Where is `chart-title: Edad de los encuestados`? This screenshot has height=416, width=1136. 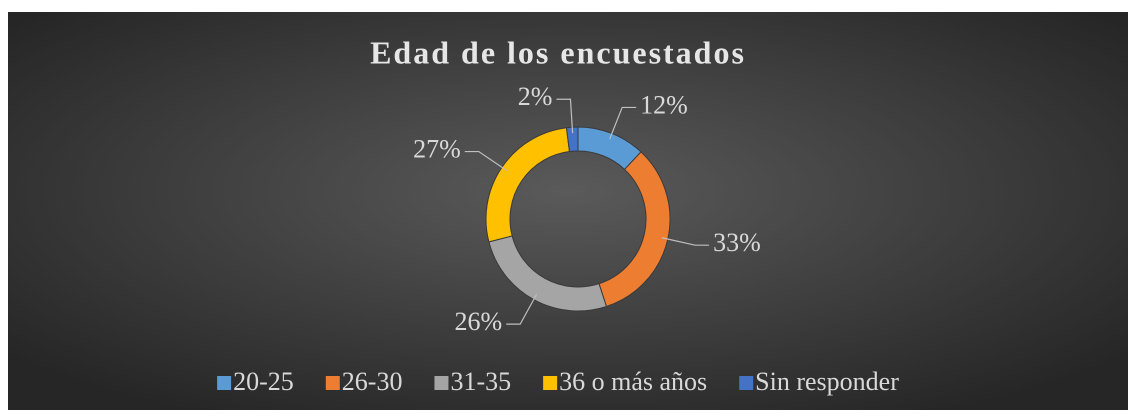
chart-title: Edad de los encuestados is located at coordinates (558, 52).